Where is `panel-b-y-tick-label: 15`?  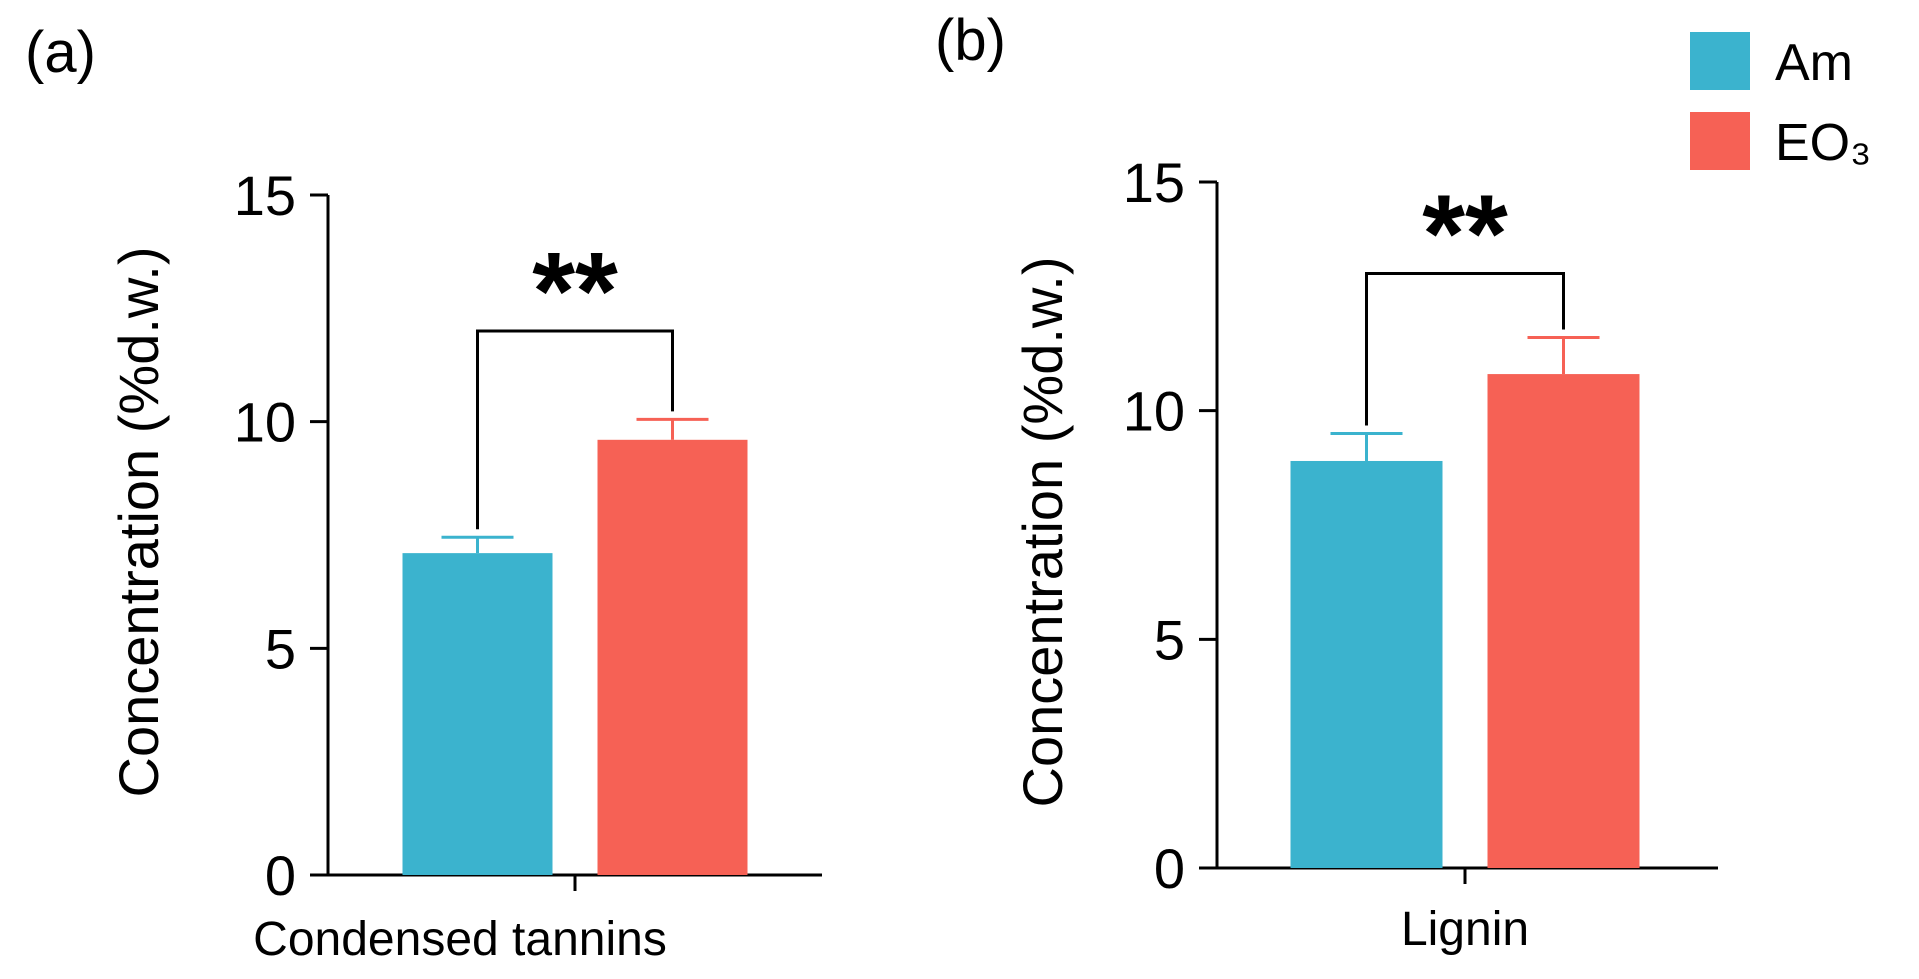
panel-b-y-tick-label: 15 is located at coordinates (1154, 182).